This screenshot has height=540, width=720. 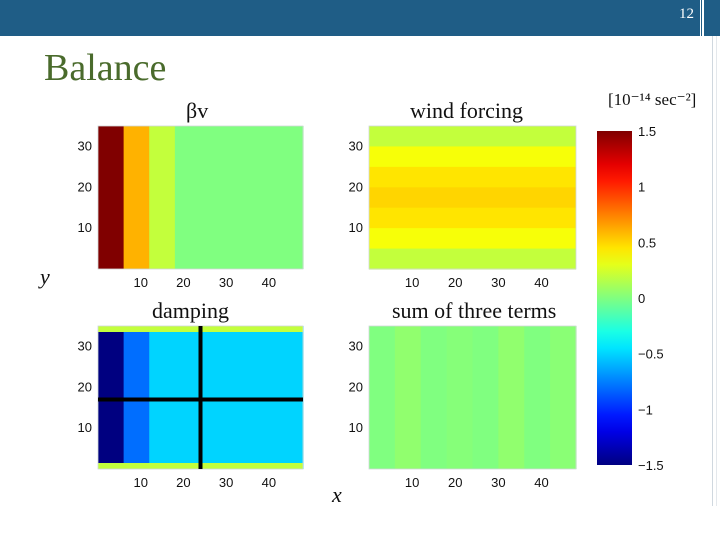 I want to click on panel-title-wind-forcing: wind forcing, so click(x=467, y=110).